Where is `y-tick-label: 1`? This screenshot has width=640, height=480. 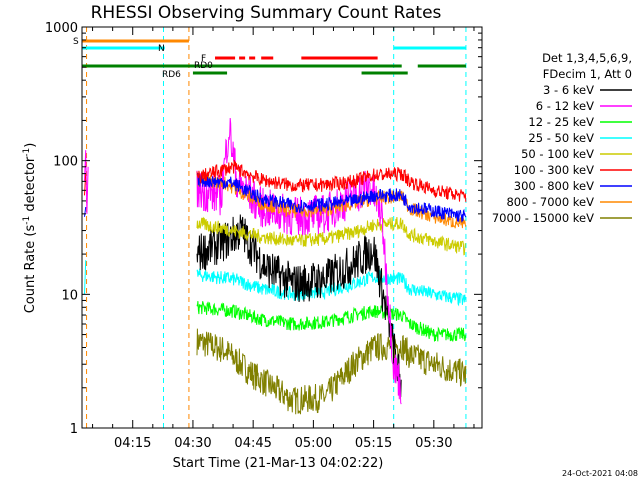 y-tick-label: 1 is located at coordinates (74, 429).